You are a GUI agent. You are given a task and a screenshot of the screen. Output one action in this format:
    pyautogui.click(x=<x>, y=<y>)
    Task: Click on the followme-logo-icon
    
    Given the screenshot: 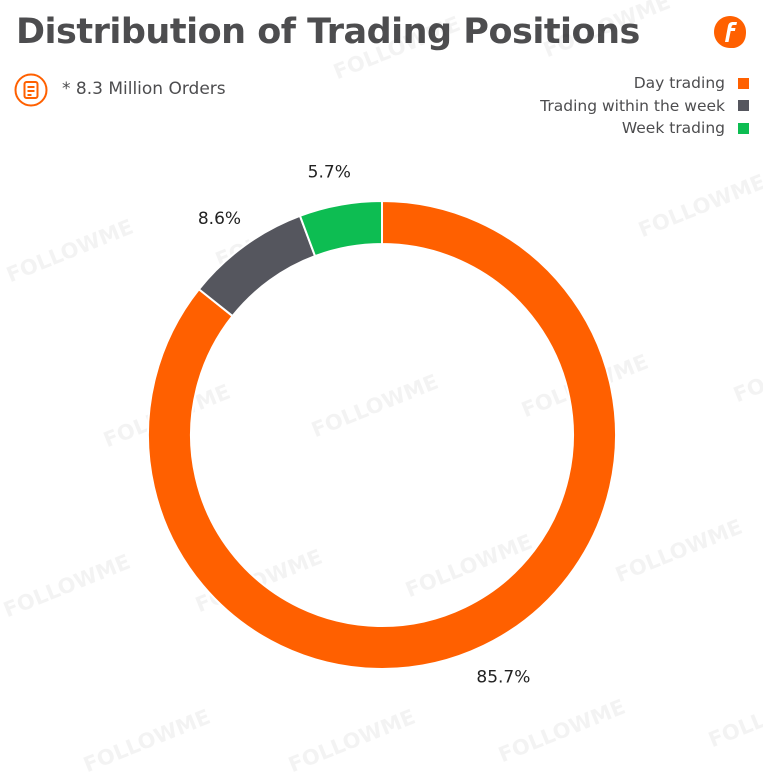 What is the action you would take?
    pyautogui.click(x=730, y=32)
    